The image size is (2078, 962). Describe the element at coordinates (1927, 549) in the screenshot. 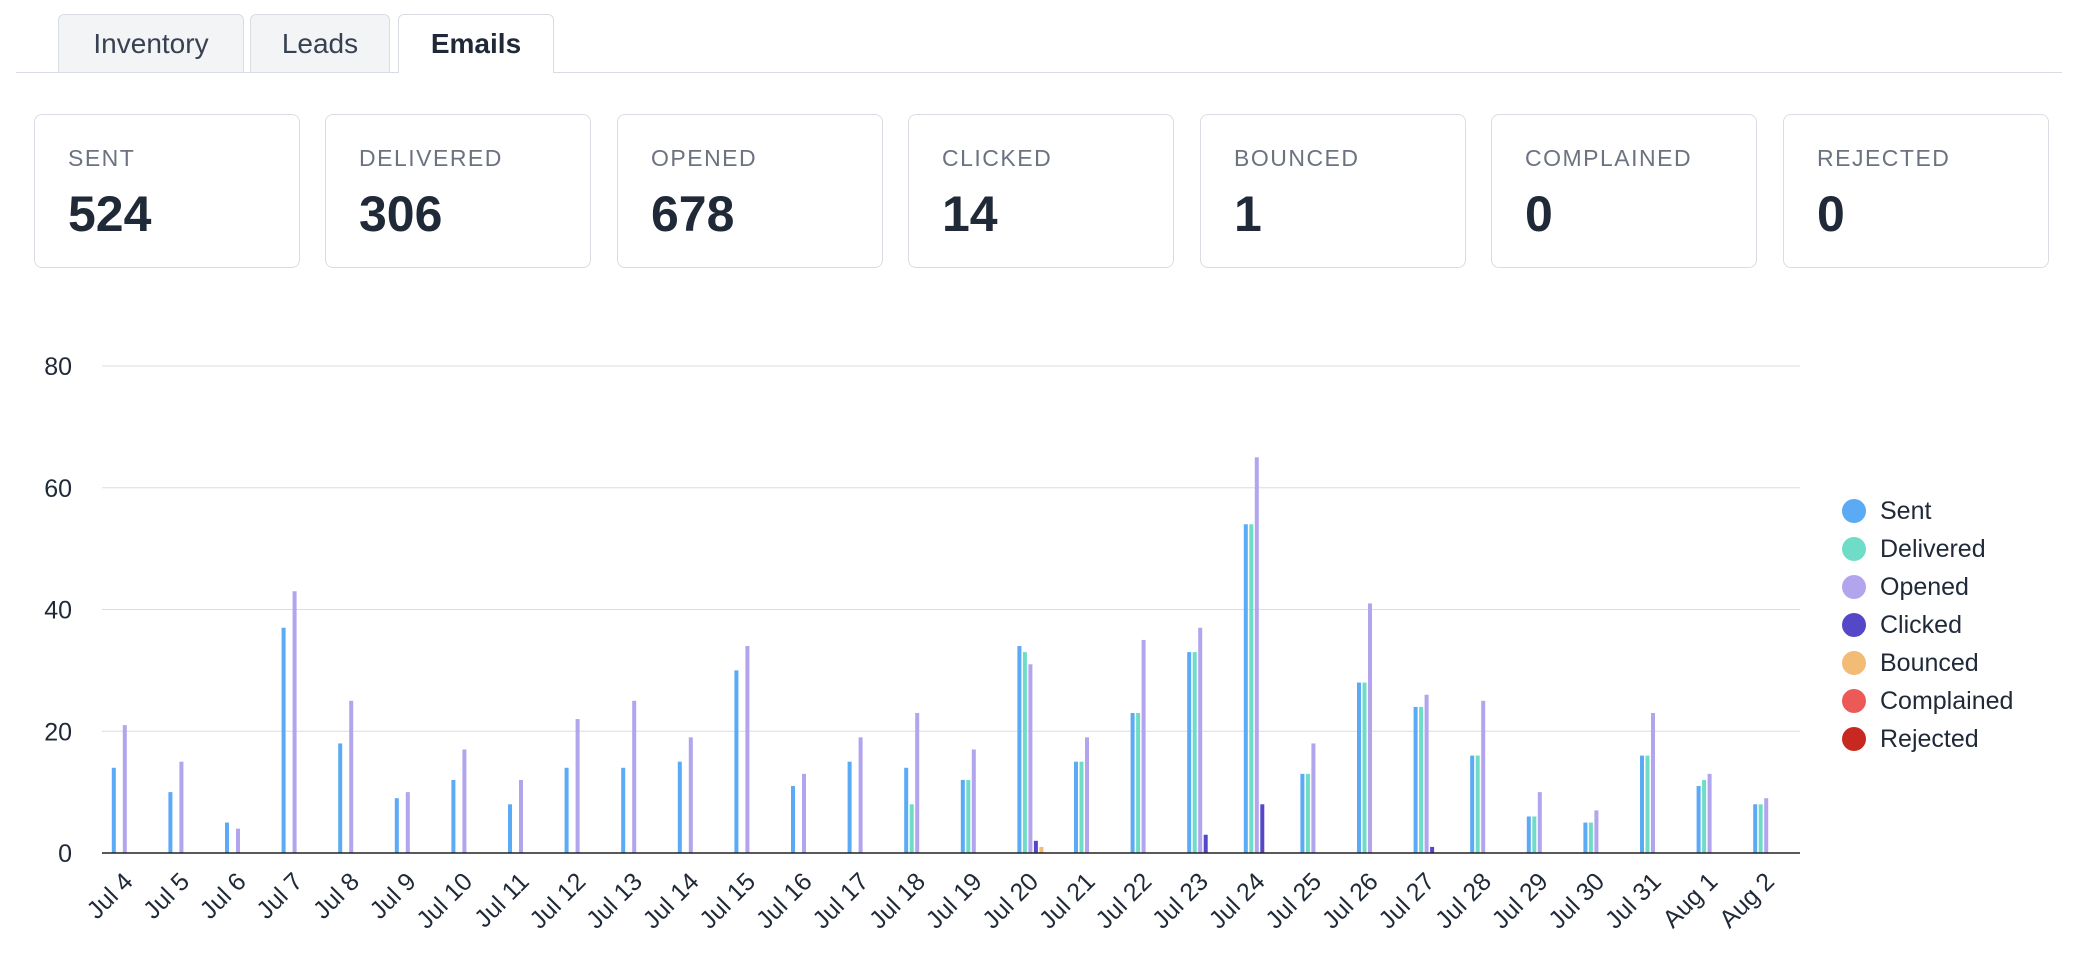

I see `legend-item-delivered: Delivered` at that location.